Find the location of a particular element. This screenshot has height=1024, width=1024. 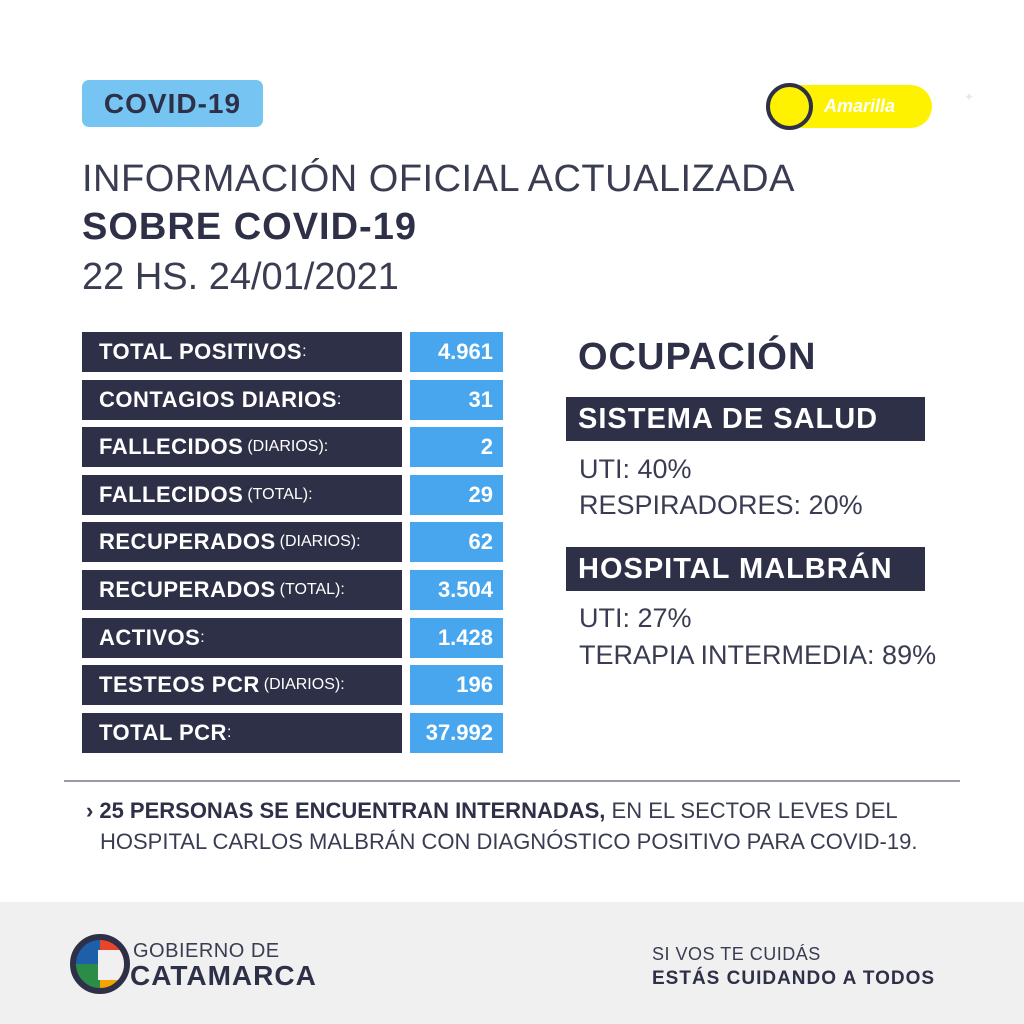

stat-label: FALLECIDOS (DIARIOS): is located at coordinates (242, 447).